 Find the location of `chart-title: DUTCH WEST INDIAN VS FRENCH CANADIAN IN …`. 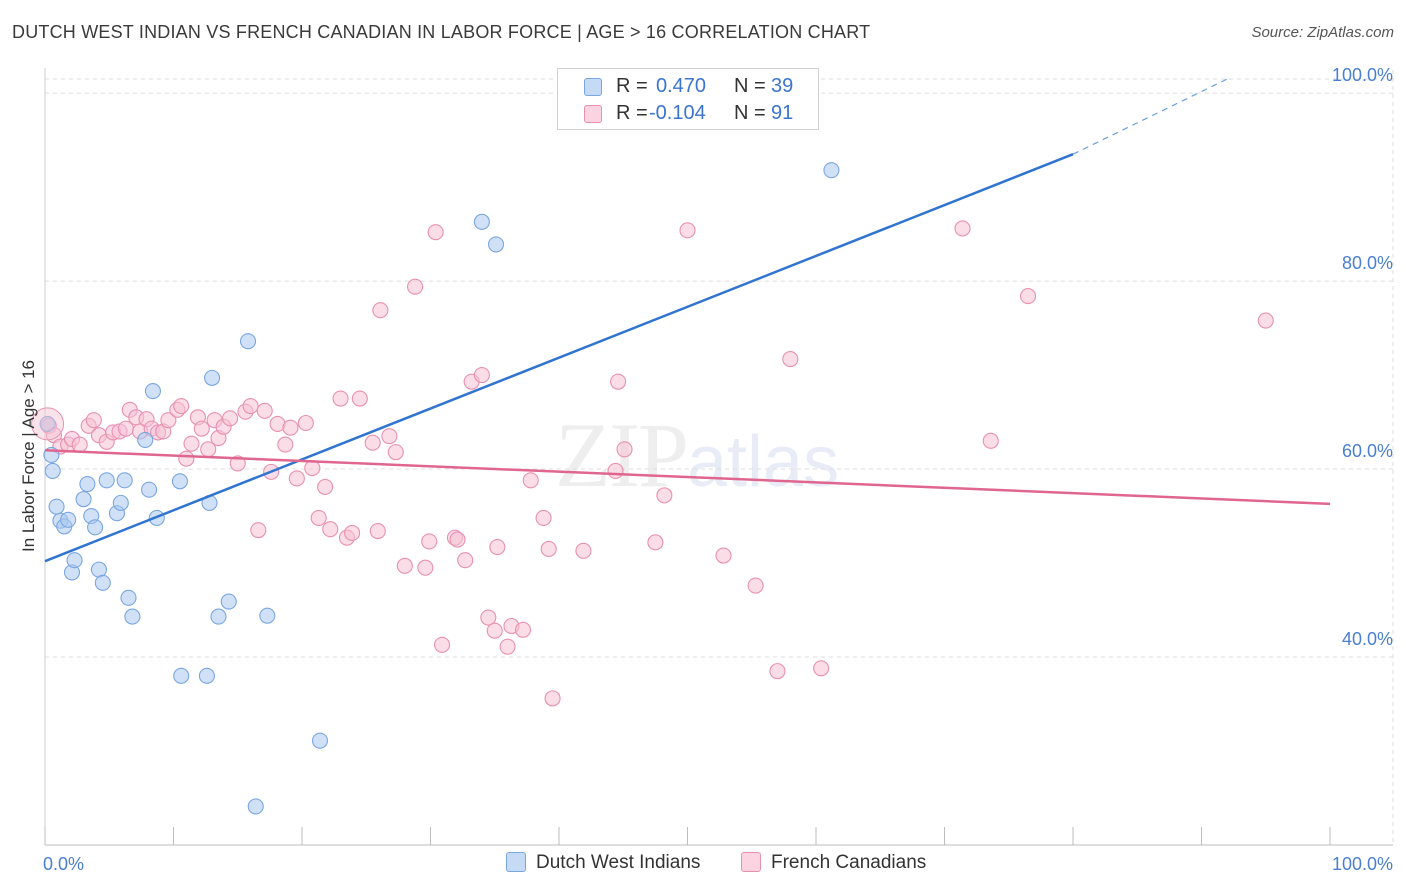

chart-title: DUTCH WEST INDIAN VS FRENCH CANADIAN IN … is located at coordinates (441, 32).